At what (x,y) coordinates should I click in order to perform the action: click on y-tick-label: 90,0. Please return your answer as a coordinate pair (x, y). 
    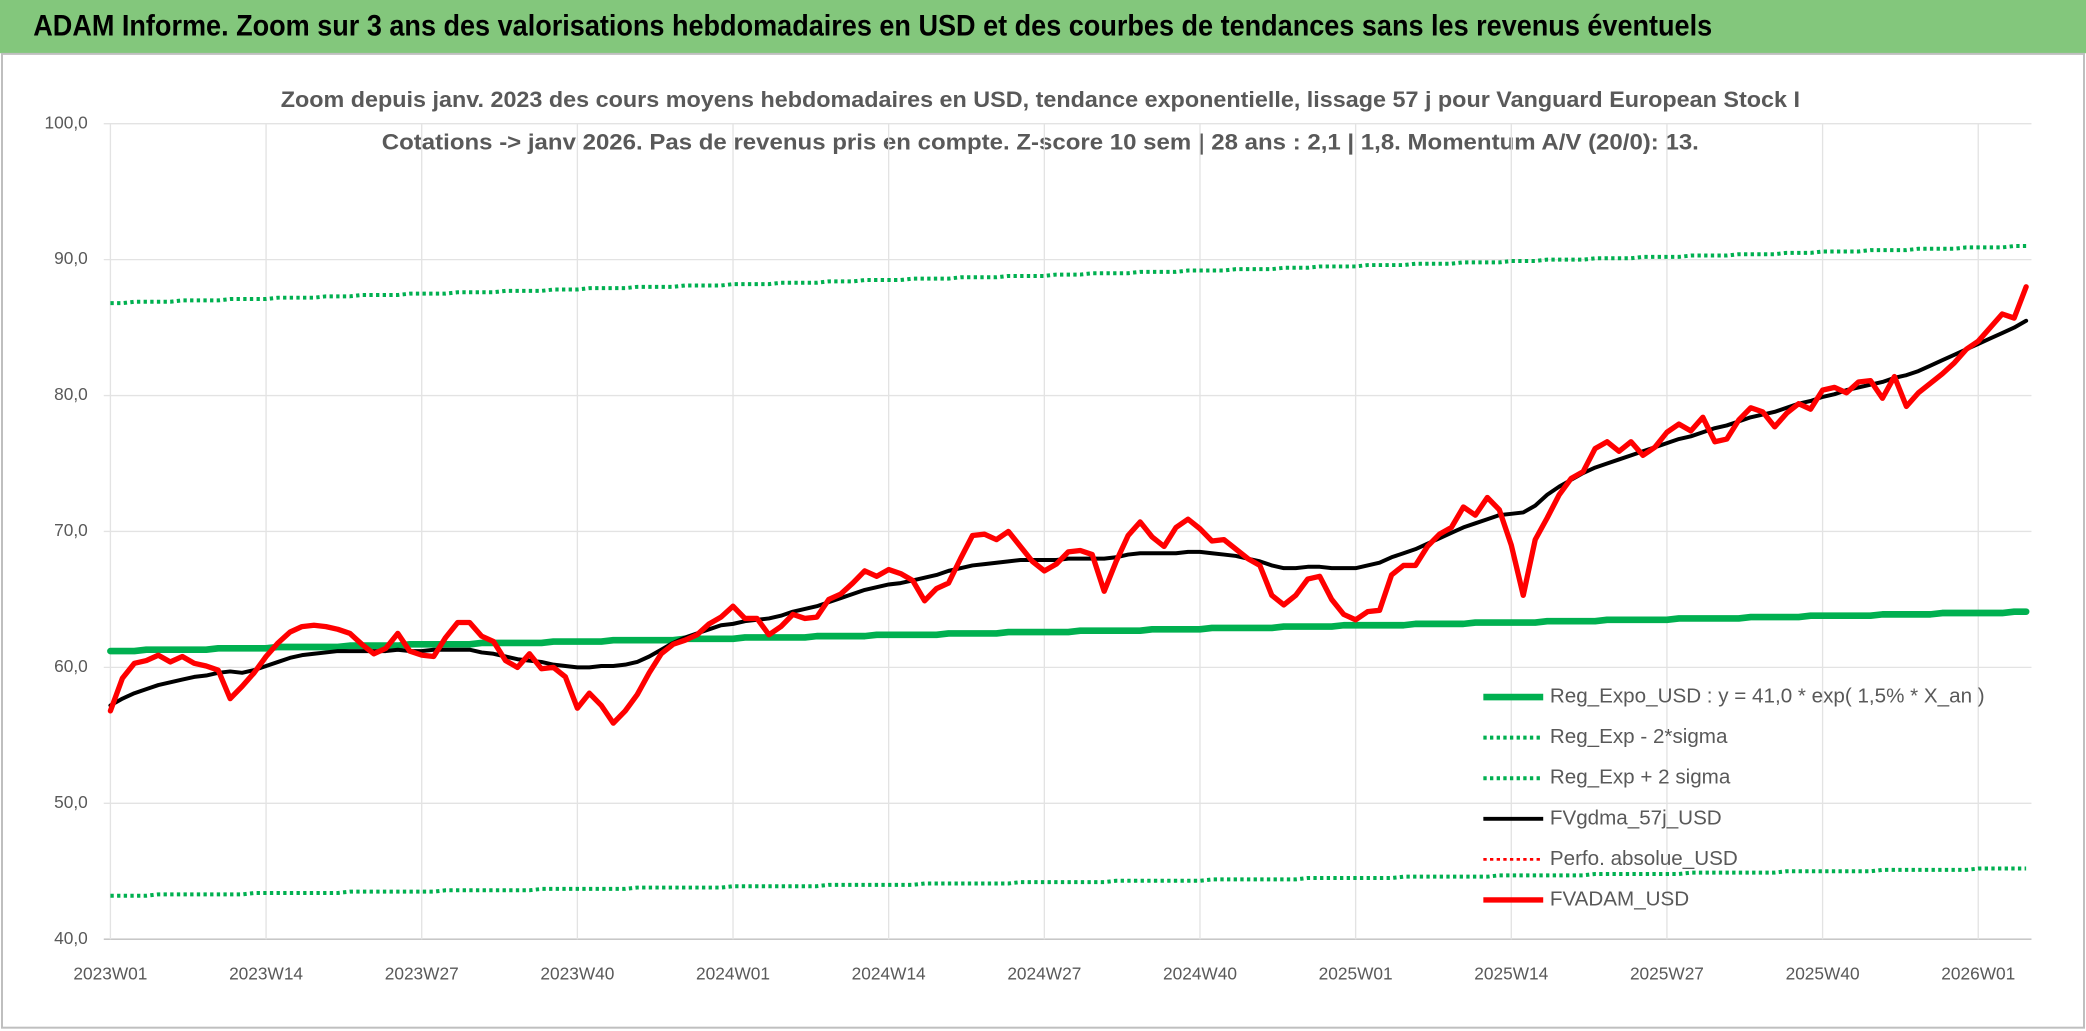
    Looking at the image, I should click on (71, 258).